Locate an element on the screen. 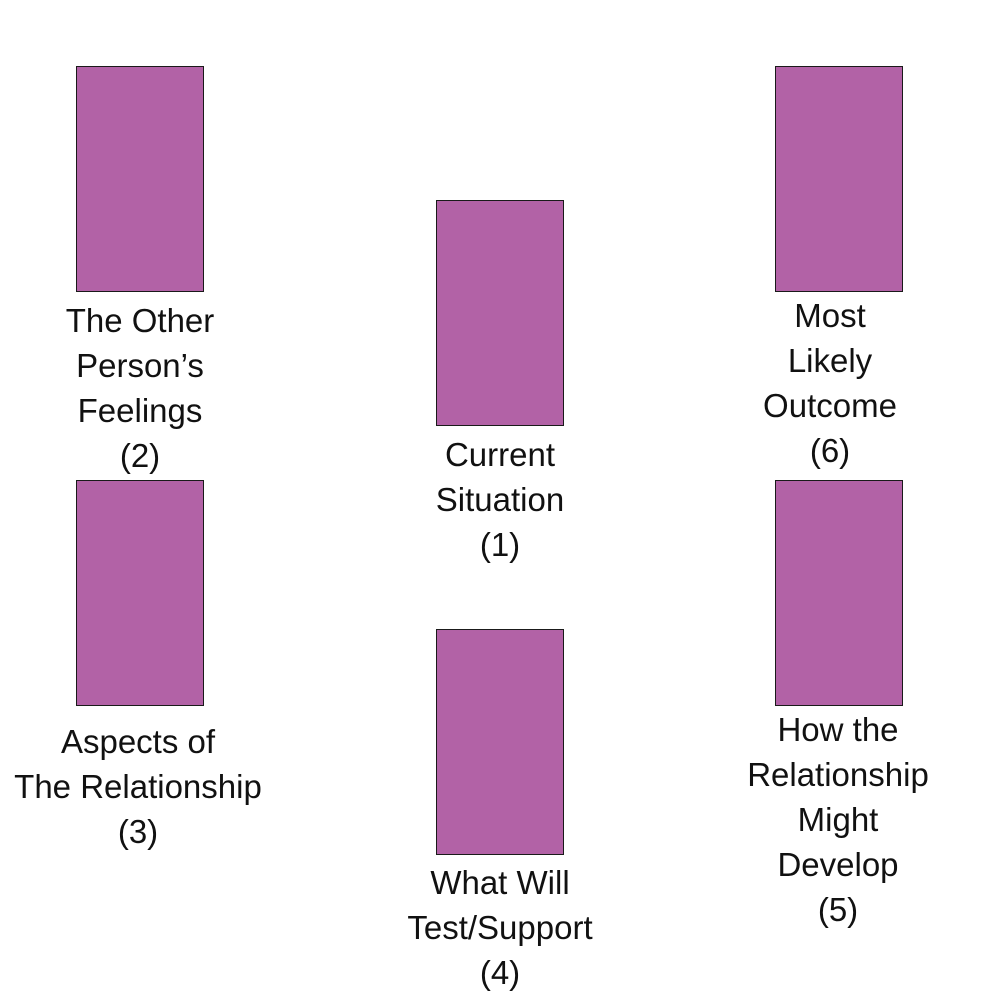 The width and height of the screenshot is (1000, 1000). label-position-3: Aspects of The Relationship (3) is located at coordinates (144, 786).